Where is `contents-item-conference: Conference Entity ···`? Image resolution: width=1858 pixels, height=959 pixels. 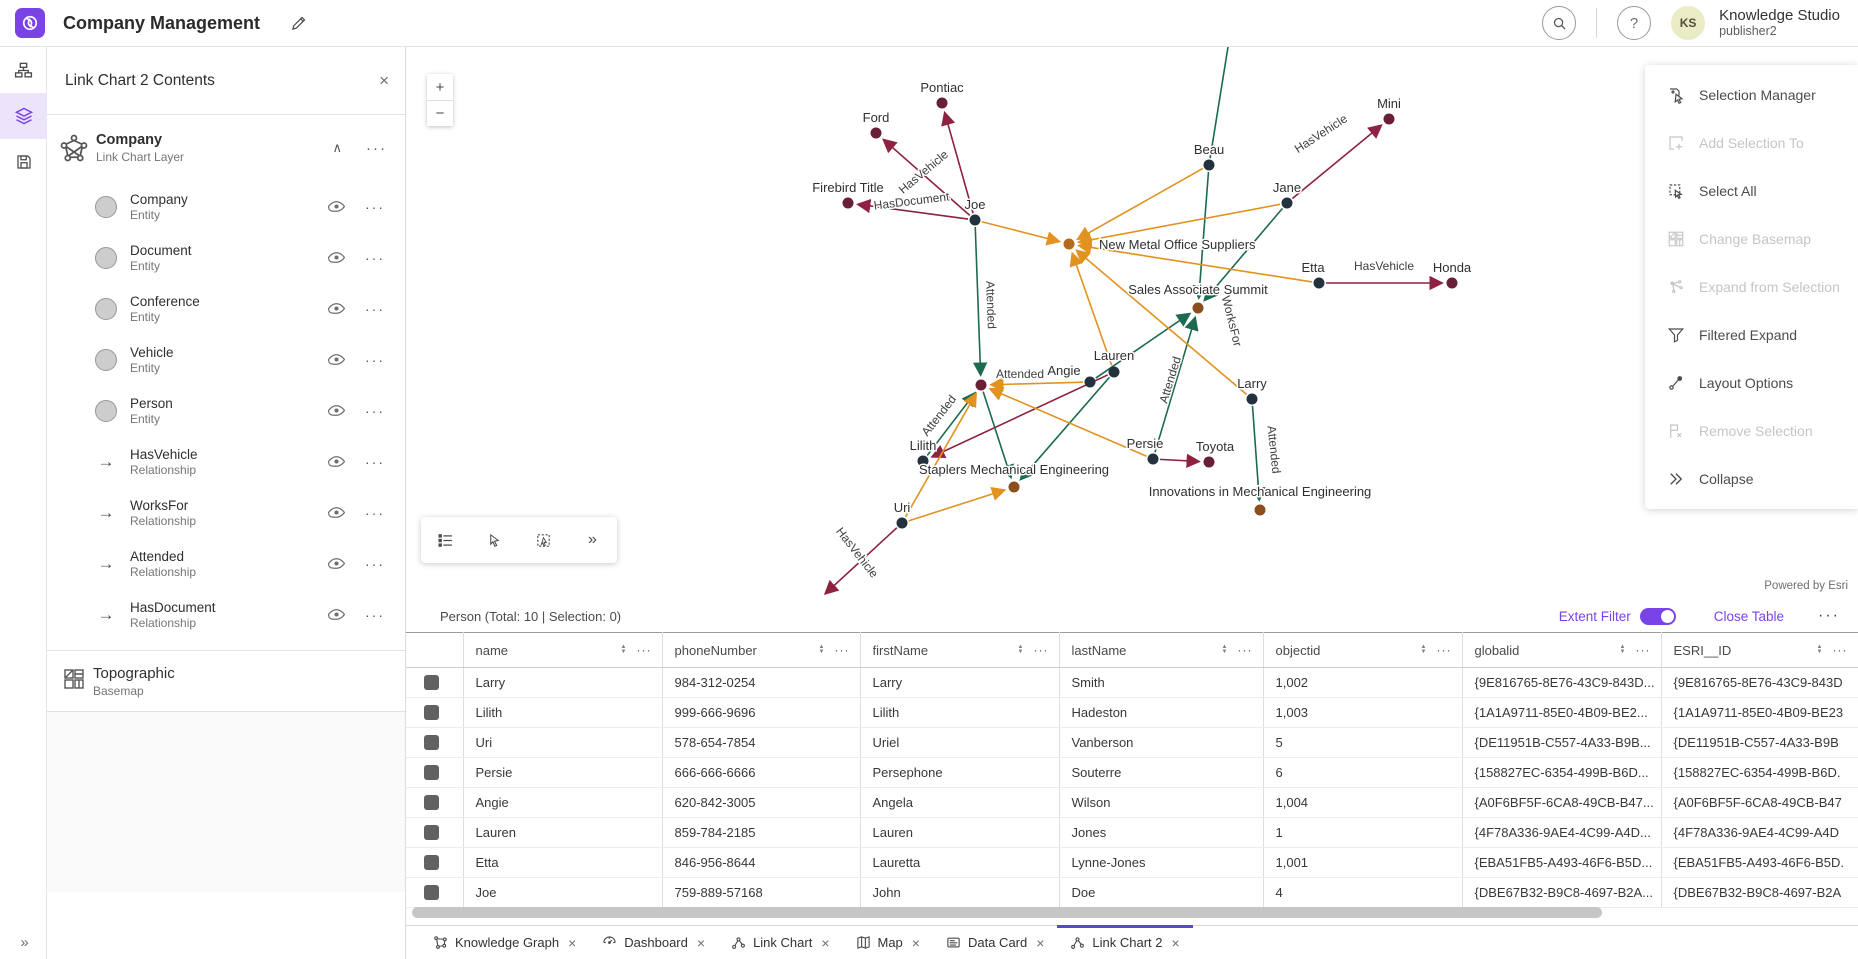 contents-item-conference: Conference Entity ··· is located at coordinates (226, 308).